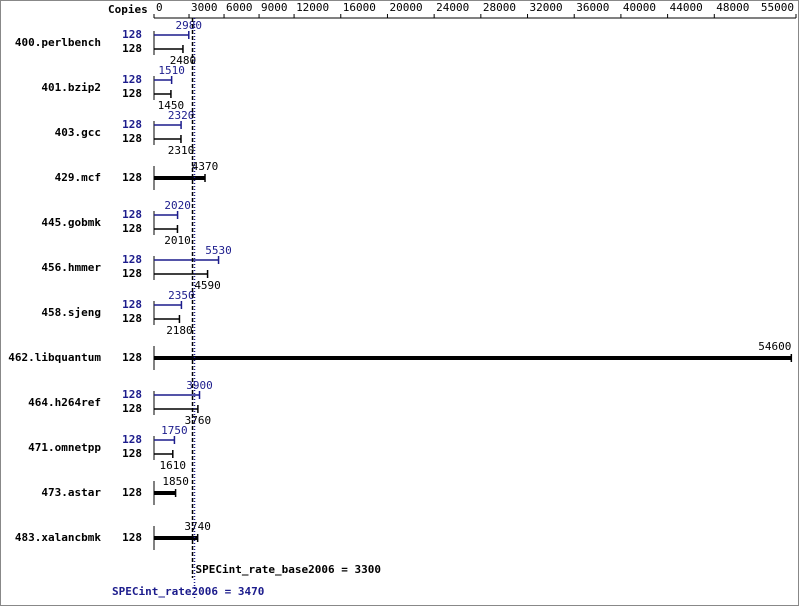  Describe the element at coordinates (181, 115) in the screenshot. I see `value-label: 2320` at that location.